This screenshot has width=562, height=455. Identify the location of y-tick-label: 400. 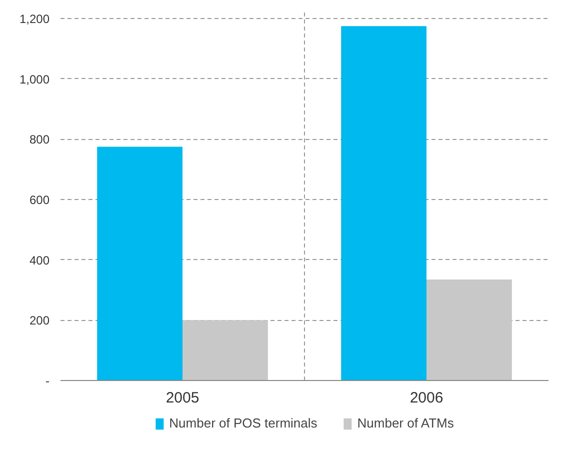
(39, 260).